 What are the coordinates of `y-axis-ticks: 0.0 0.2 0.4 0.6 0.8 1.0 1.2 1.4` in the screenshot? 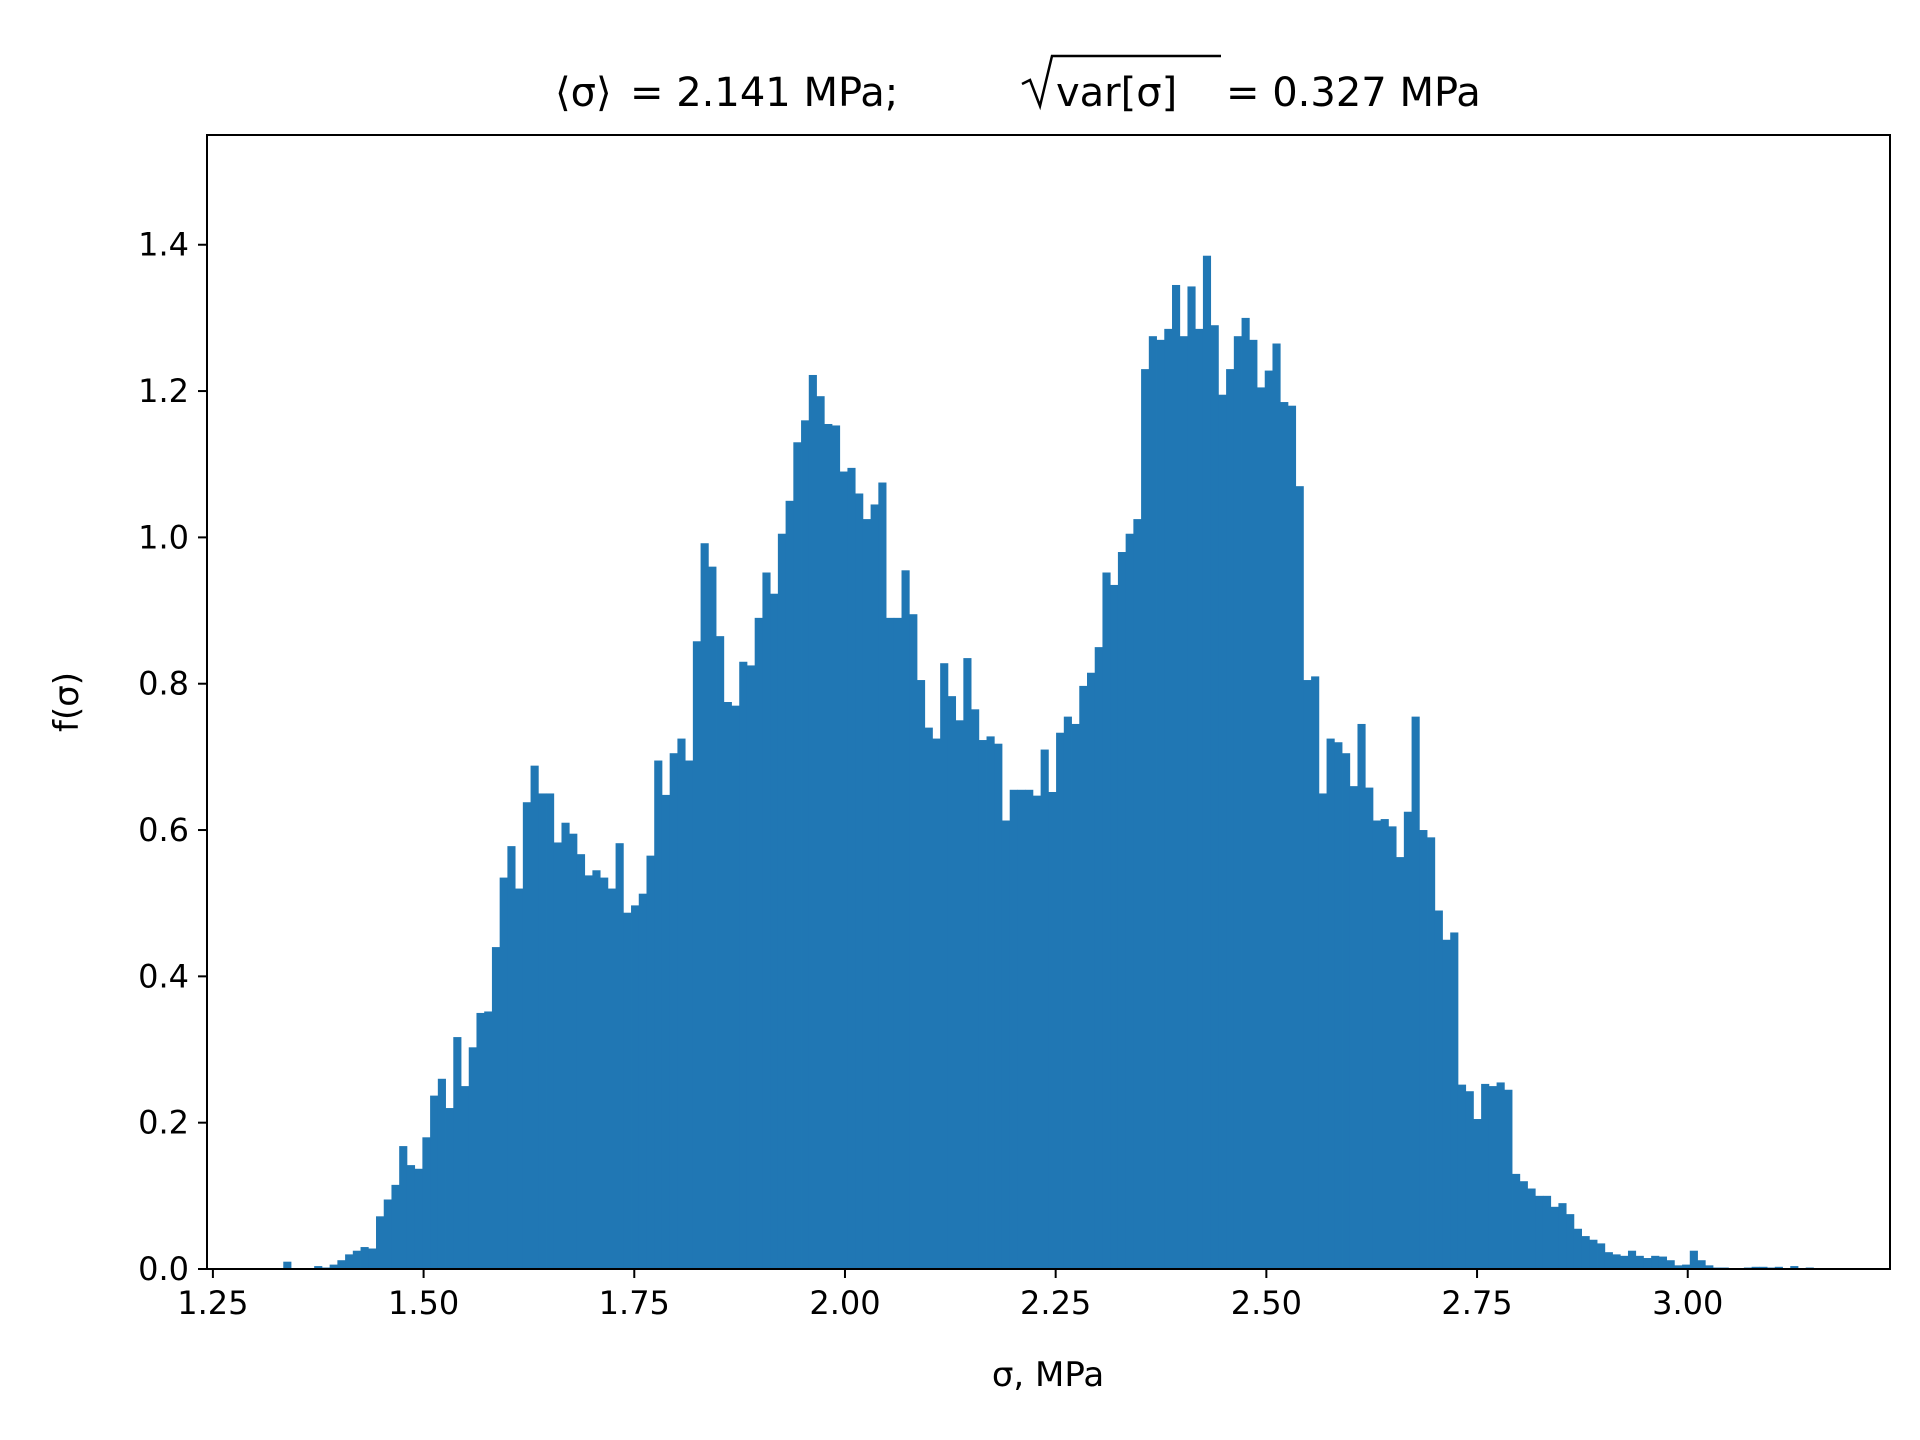 It's located at (172, 757).